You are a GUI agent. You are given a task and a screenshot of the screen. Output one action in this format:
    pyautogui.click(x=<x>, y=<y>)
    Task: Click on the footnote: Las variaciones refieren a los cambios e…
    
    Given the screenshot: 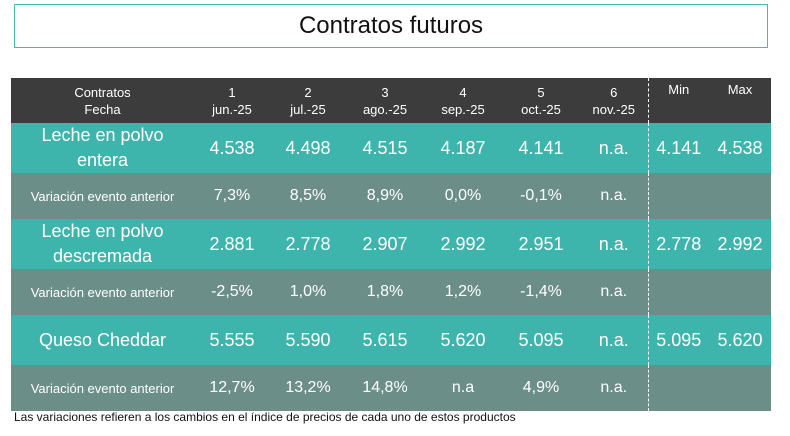 What is the action you would take?
    pyautogui.click(x=265, y=417)
    